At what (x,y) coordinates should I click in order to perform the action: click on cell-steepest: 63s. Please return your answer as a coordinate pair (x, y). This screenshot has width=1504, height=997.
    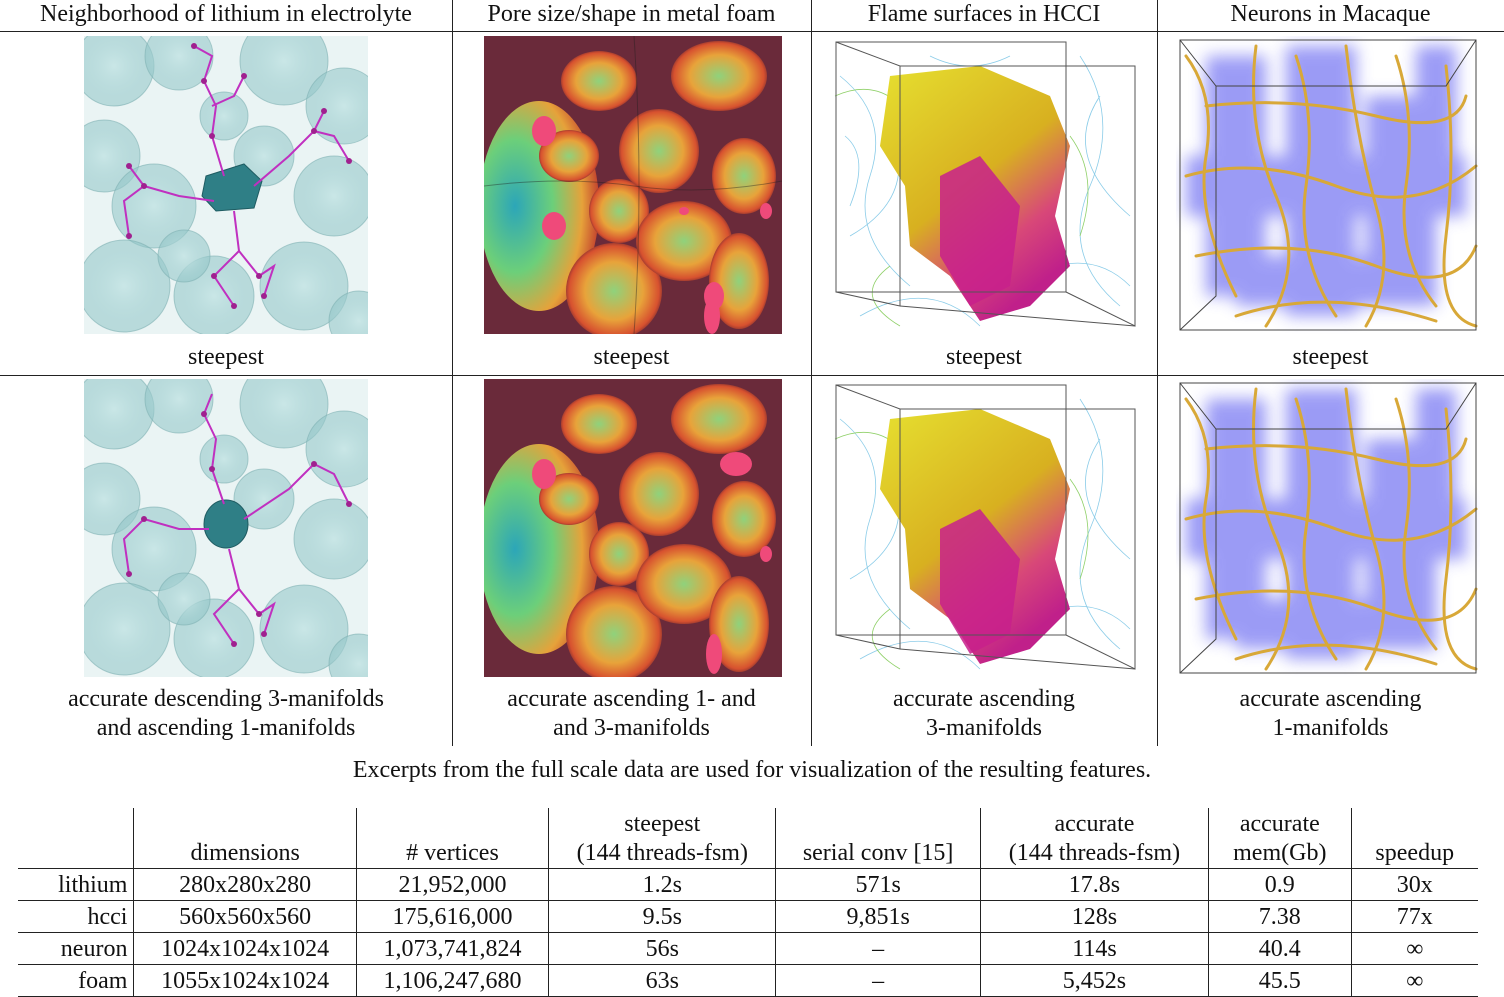
    Looking at the image, I should click on (662, 980).